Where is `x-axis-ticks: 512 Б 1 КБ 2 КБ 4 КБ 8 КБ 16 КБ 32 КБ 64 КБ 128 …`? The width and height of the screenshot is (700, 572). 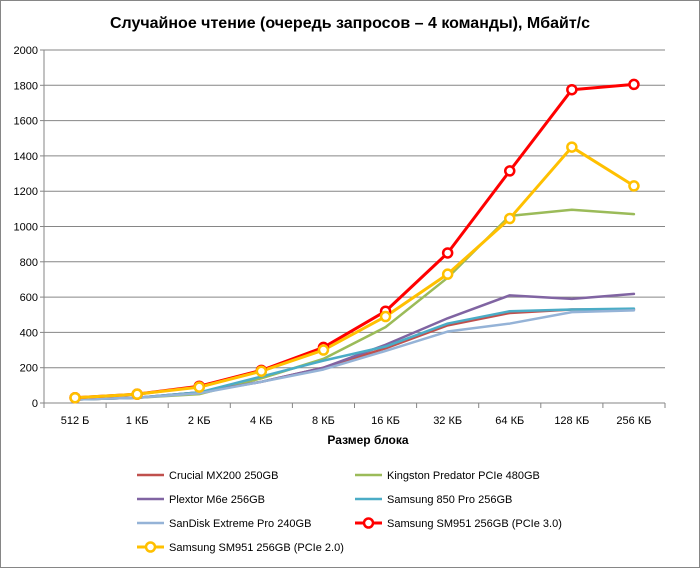
x-axis-ticks: 512 Б 1 КБ 2 КБ 4 КБ 8 КБ 16 КБ 32 КБ 64 КБ 128 … is located at coordinates (354, 415).